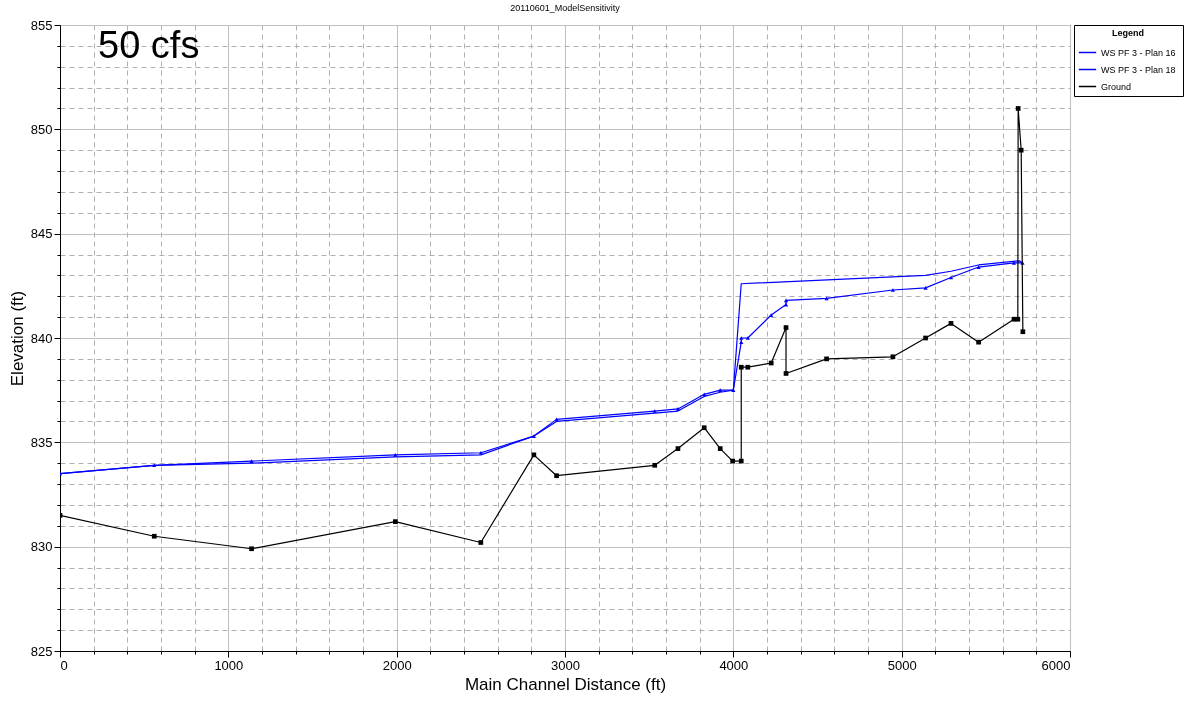 The image size is (1204, 715). Describe the element at coordinates (41, 651) in the screenshot. I see `y-tick-label: 825` at that location.